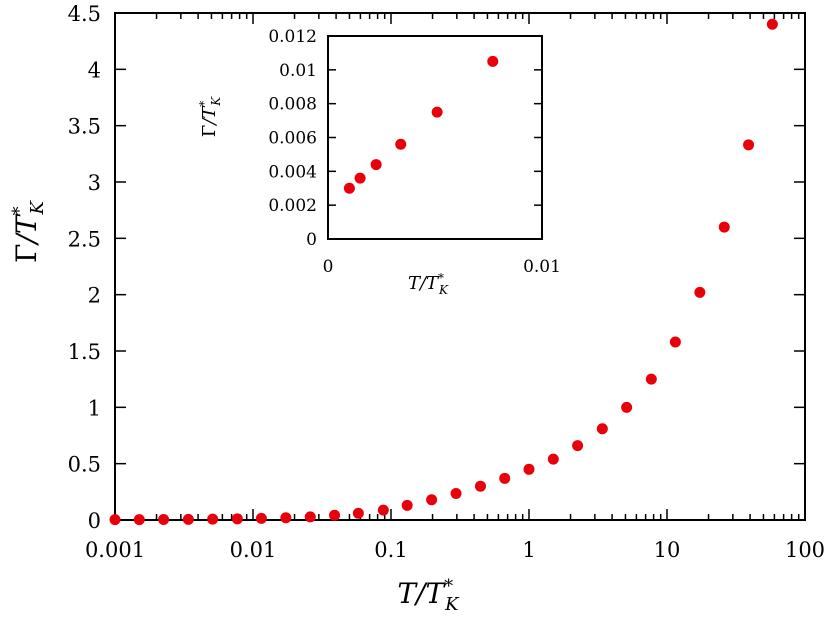 The height and width of the screenshot is (620, 830). What do you see at coordinates (667, 550) in the screenshot?
I see `main-x-tick-label: 10` at bounding box center [667, 550].